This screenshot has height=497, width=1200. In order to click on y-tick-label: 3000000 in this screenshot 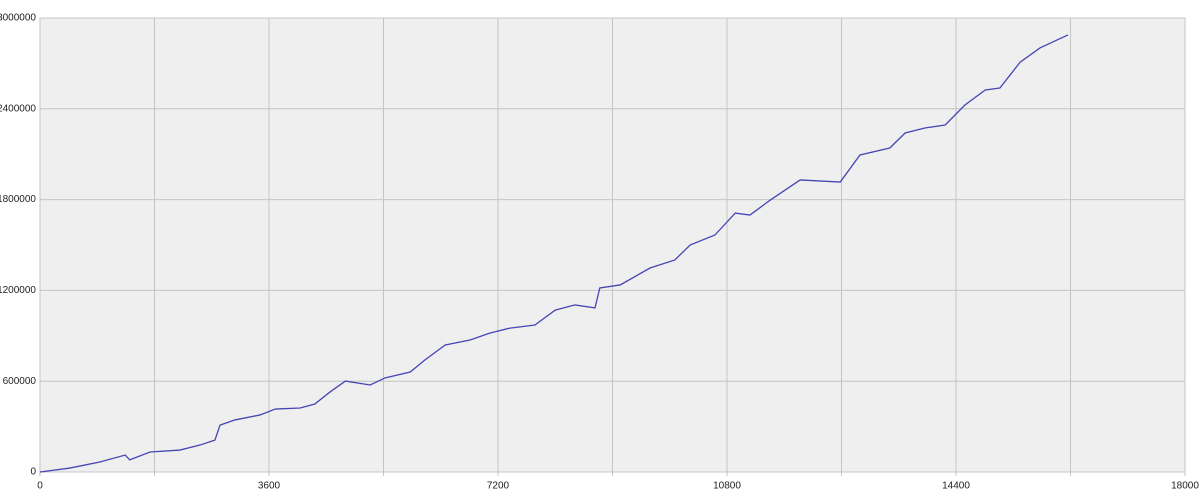, I will do `click(18, 18)`.